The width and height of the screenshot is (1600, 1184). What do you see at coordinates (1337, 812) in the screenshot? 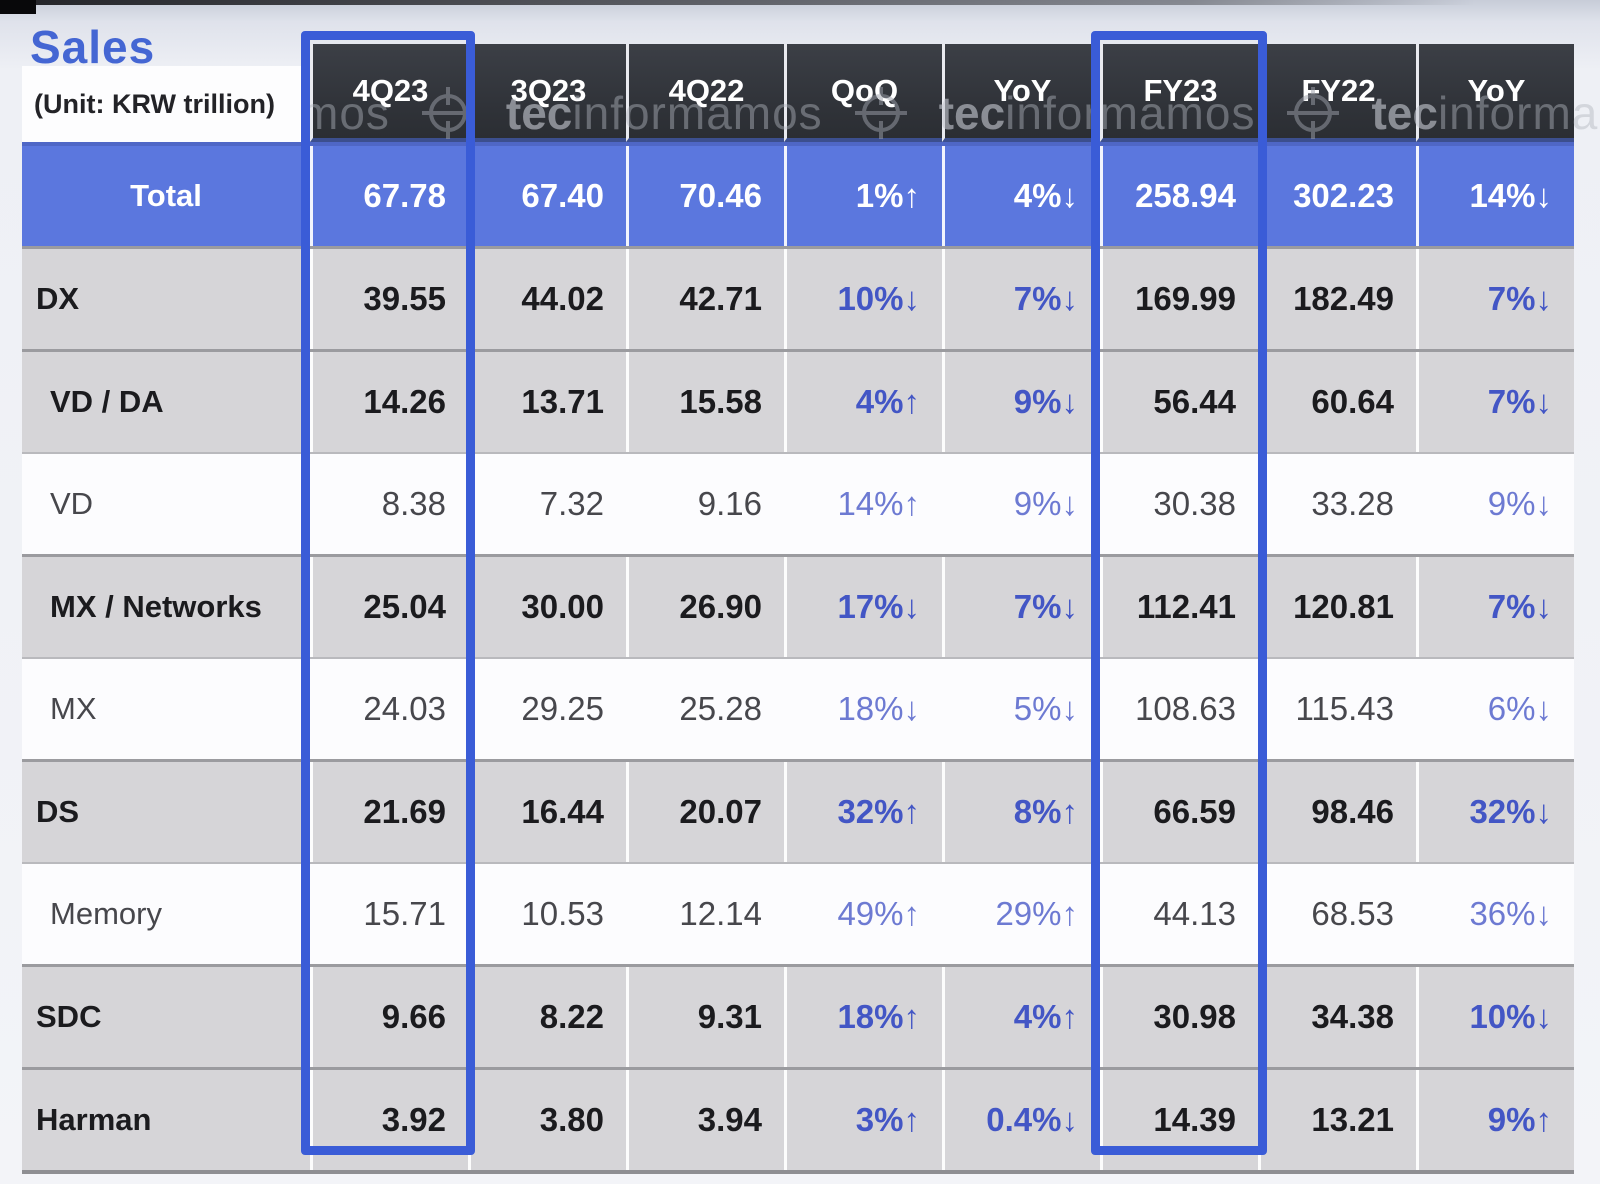
I see `table-cell: 98.46` at bounding box center [1337, 812].